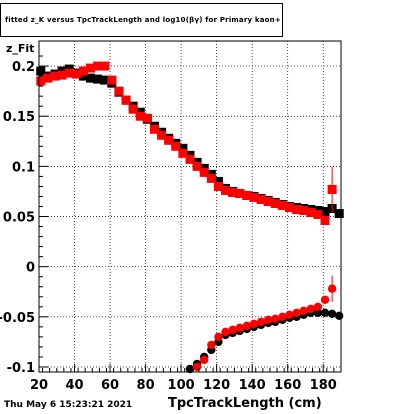 This screenshot has width=400, height=414. Describe the element at coordinates (216, 385) in the screenshot. I see `x-tick-label: 120` at that location.